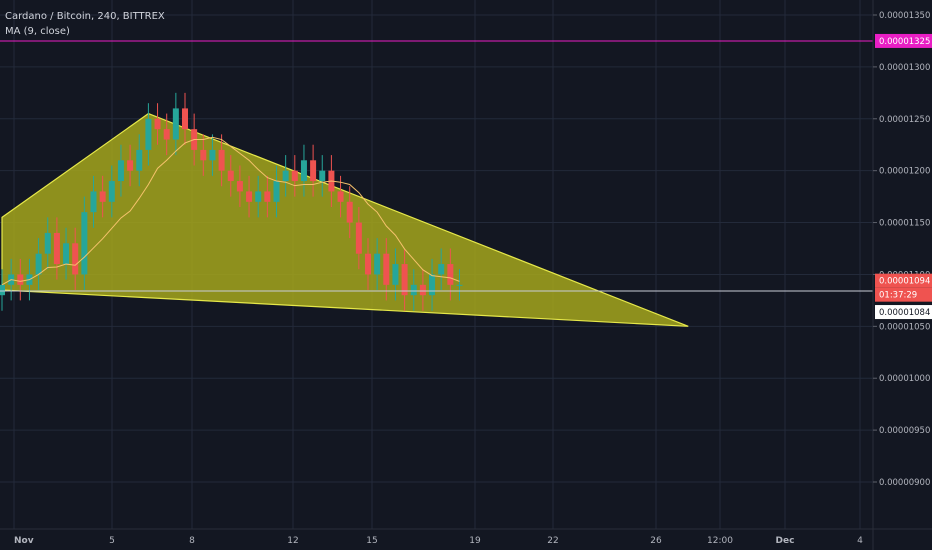 The height and width of the screenshot is (550, 932). Describe the element at coordinates (85, 16) in the screenshot. I see `chart-title: Cardano / Bitcoin, 240, BITTREX` at that location.